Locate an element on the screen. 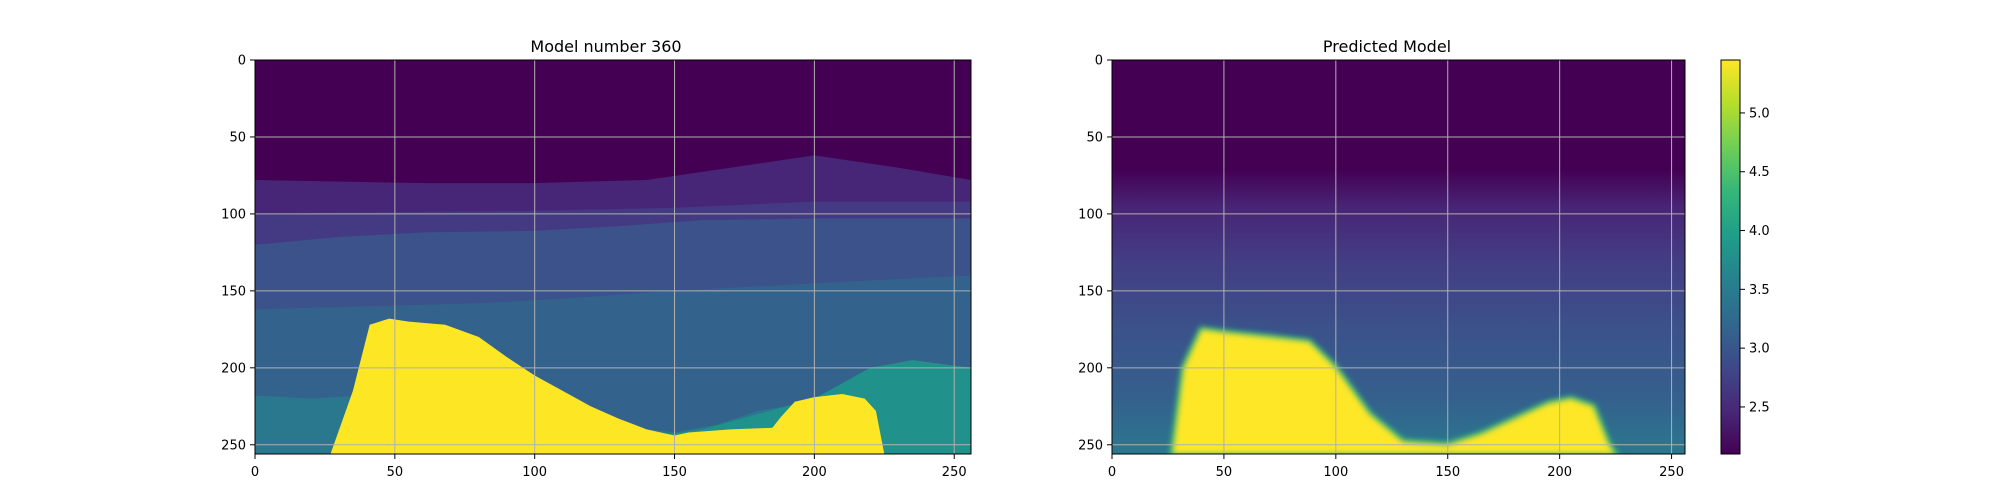  left-y-tick-label: 150 is located at coordinates (233, 291).